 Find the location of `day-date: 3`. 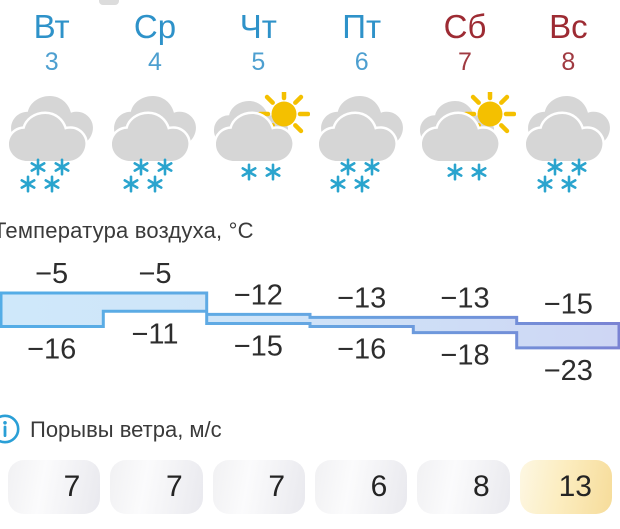

day-date: 3 is located at coordinates (51, 62).